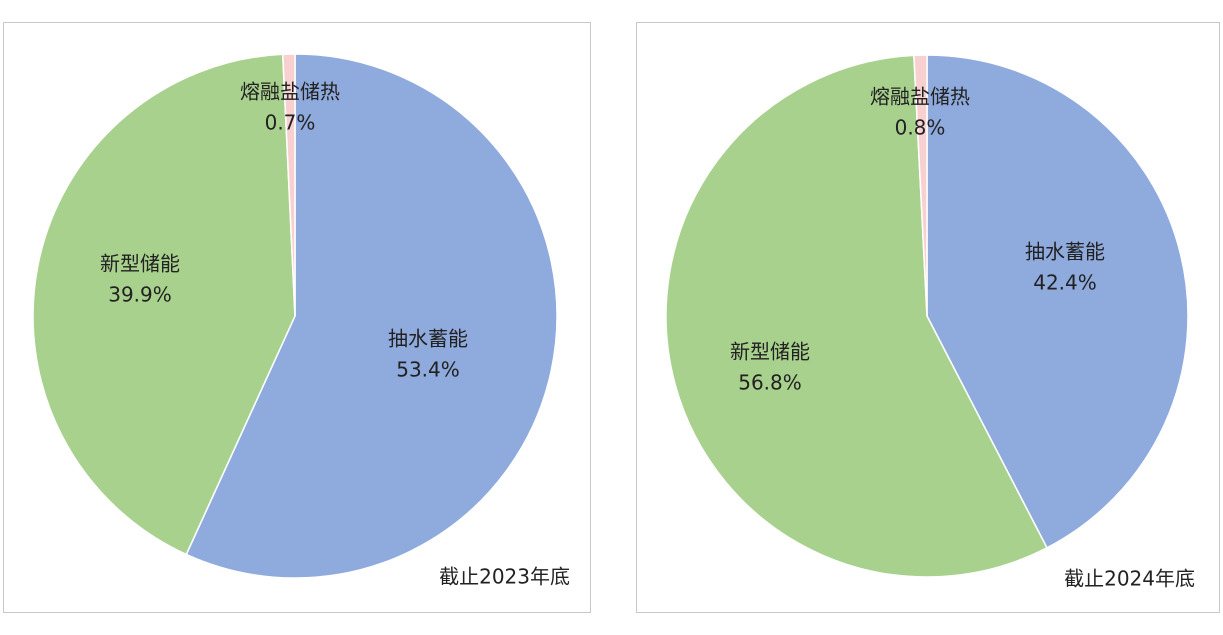  I want to click on slice-value-label: 53.4%, so click(428, 370).